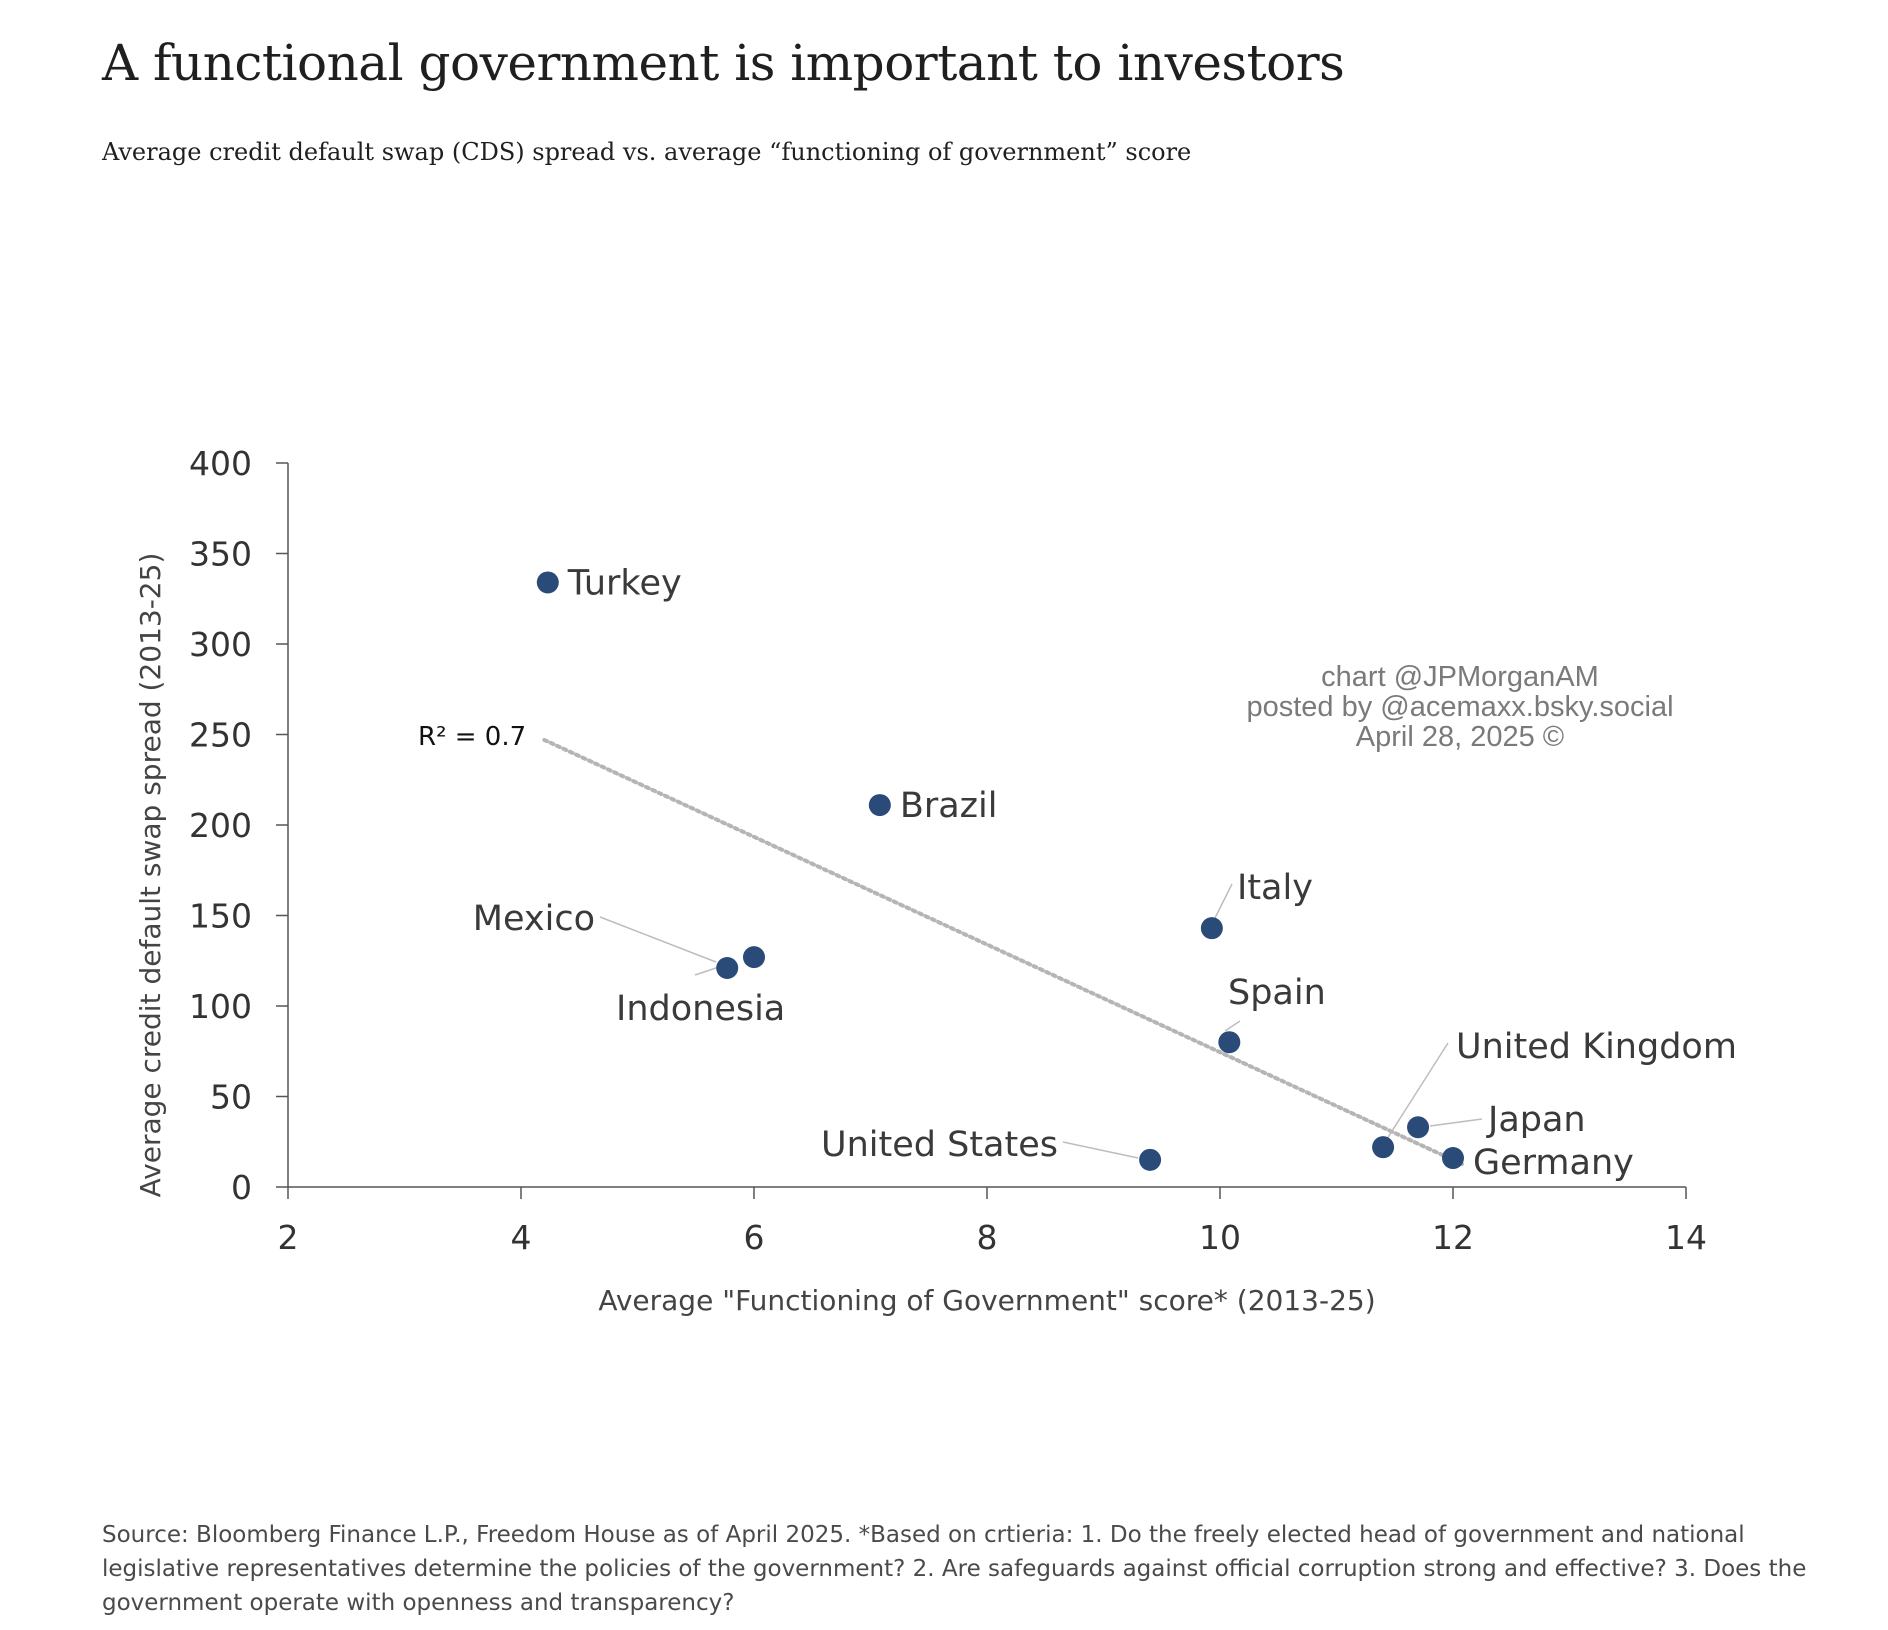  What do you see at coordinates (754, 957) in the screenshot?
I see `data-point-mexico` at bounding box center [754, 957].